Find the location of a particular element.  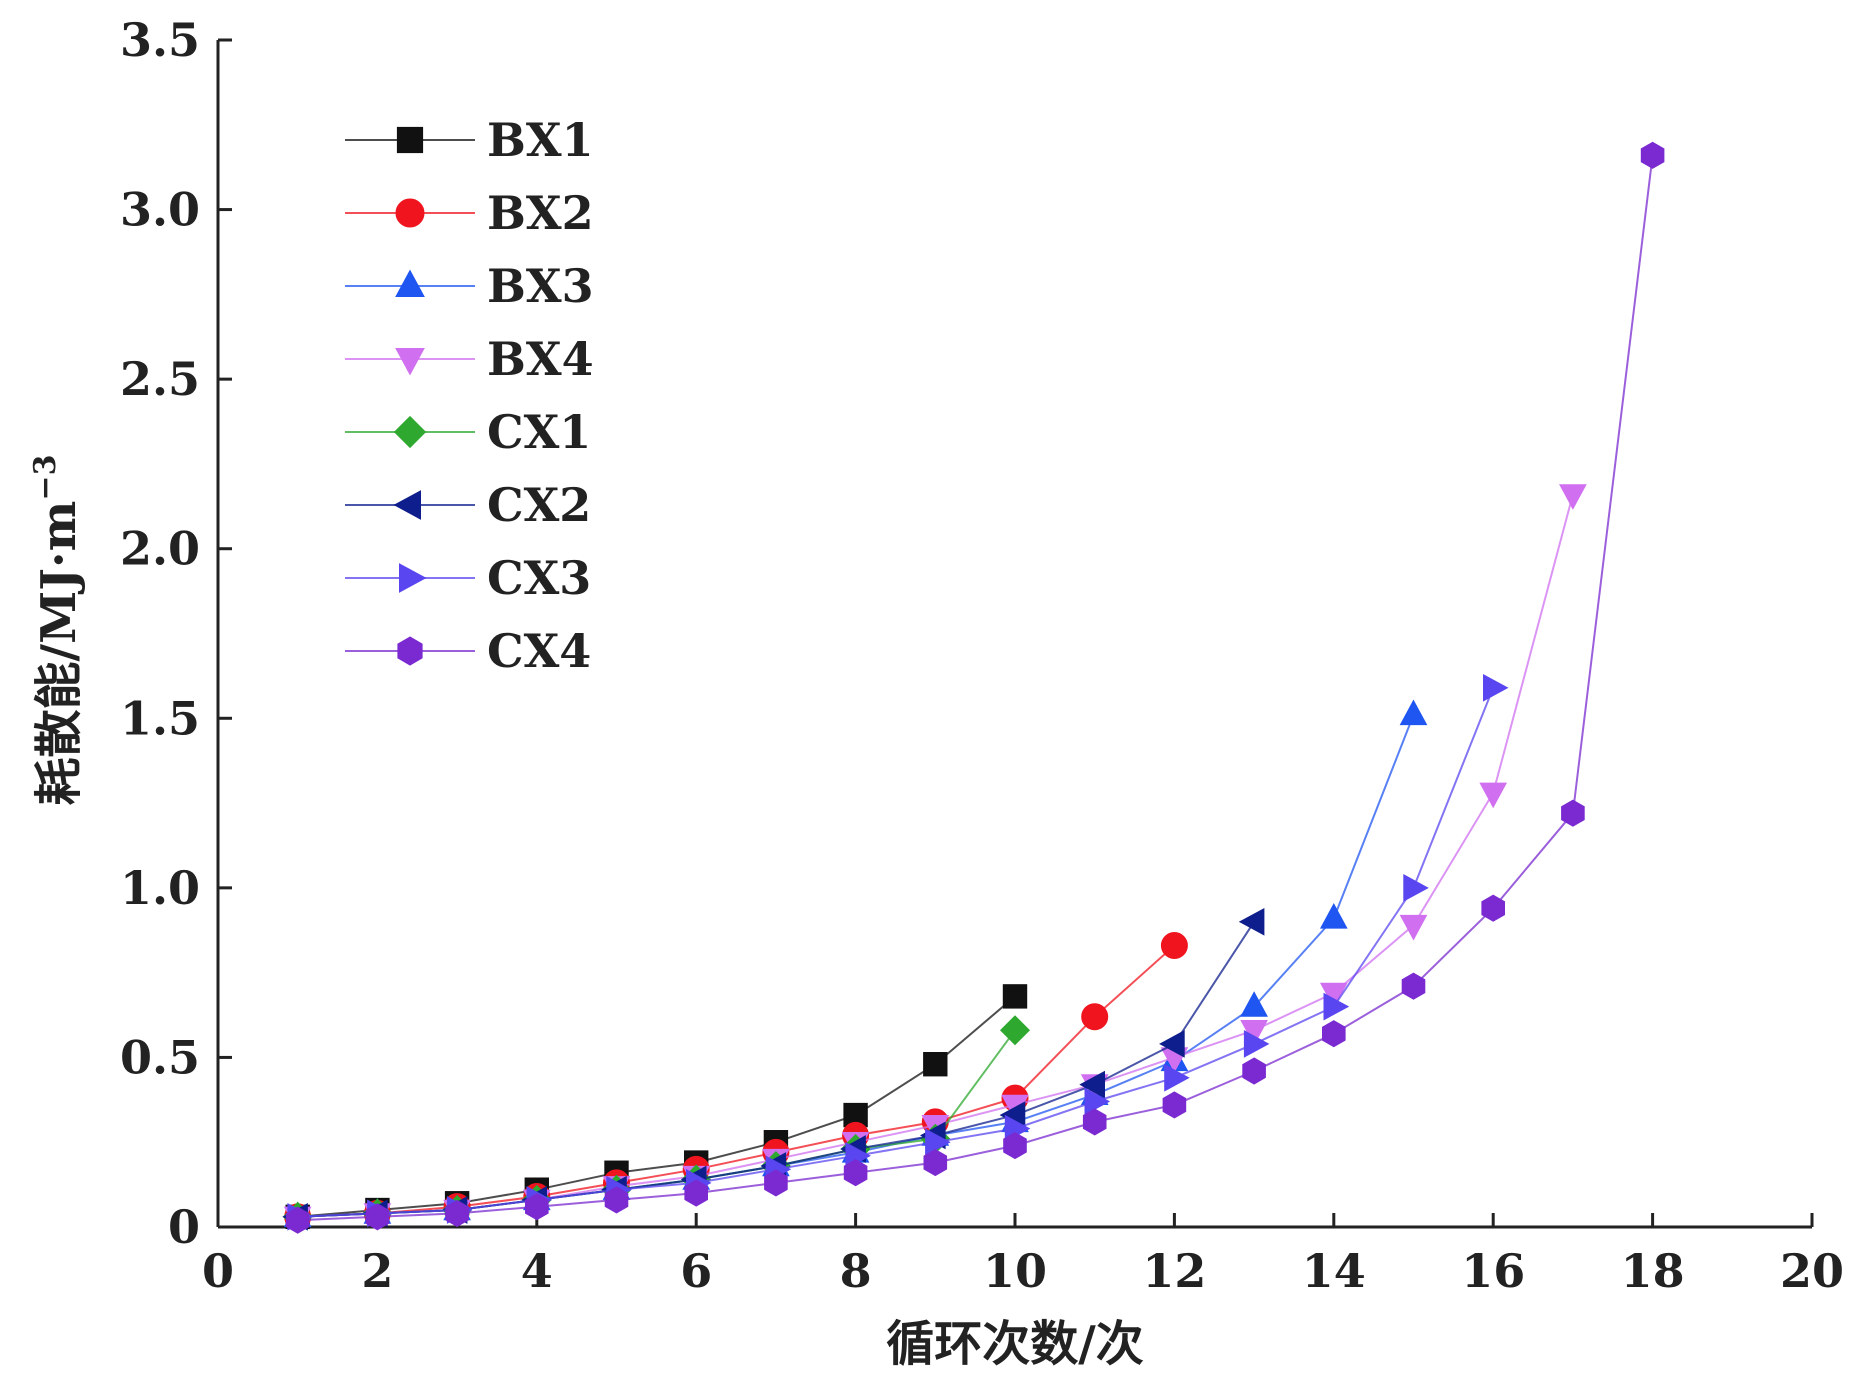

x-tick-label-10: 10 is located at coordinates (1015, 1271).